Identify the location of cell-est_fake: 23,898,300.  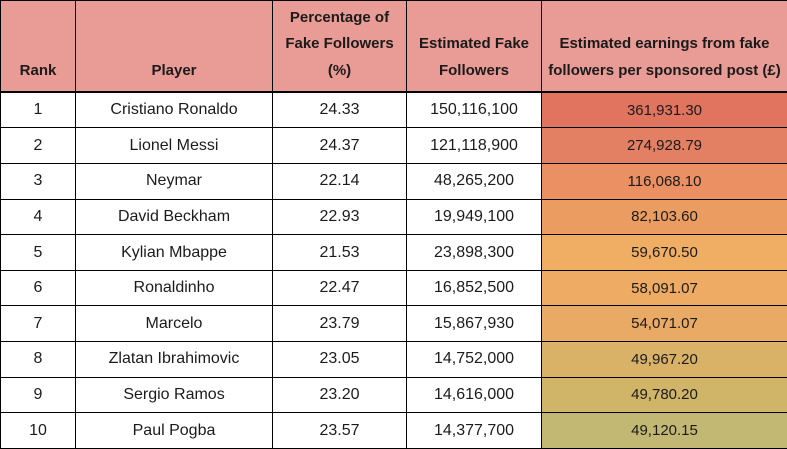
(474, 252).